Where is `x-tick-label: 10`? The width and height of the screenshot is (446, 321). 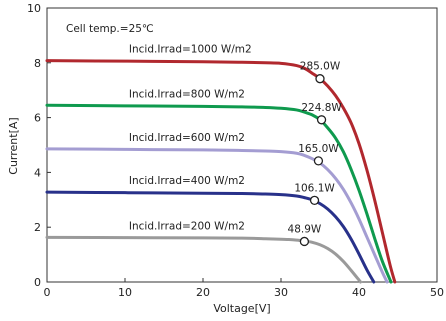
x-tick-label: 10 is located at coordinates (125, 292).